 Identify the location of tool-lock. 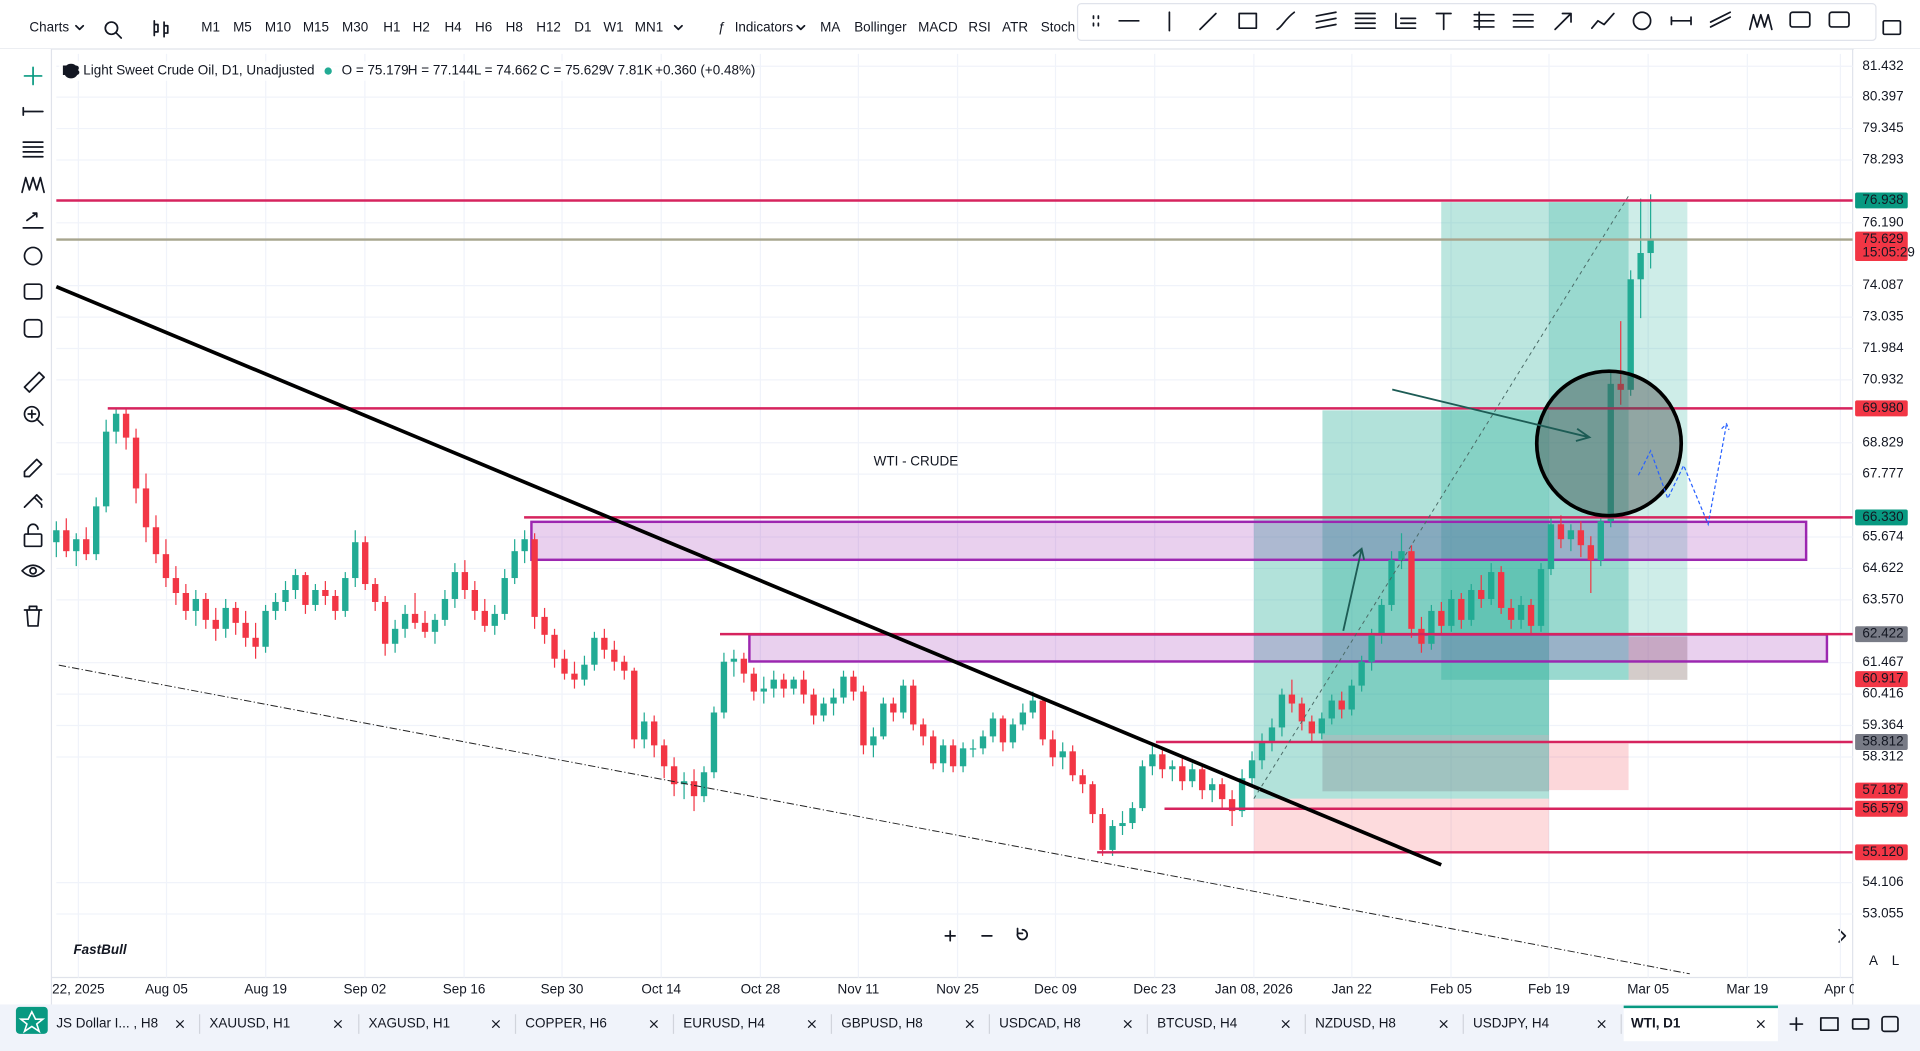
(33, 540).